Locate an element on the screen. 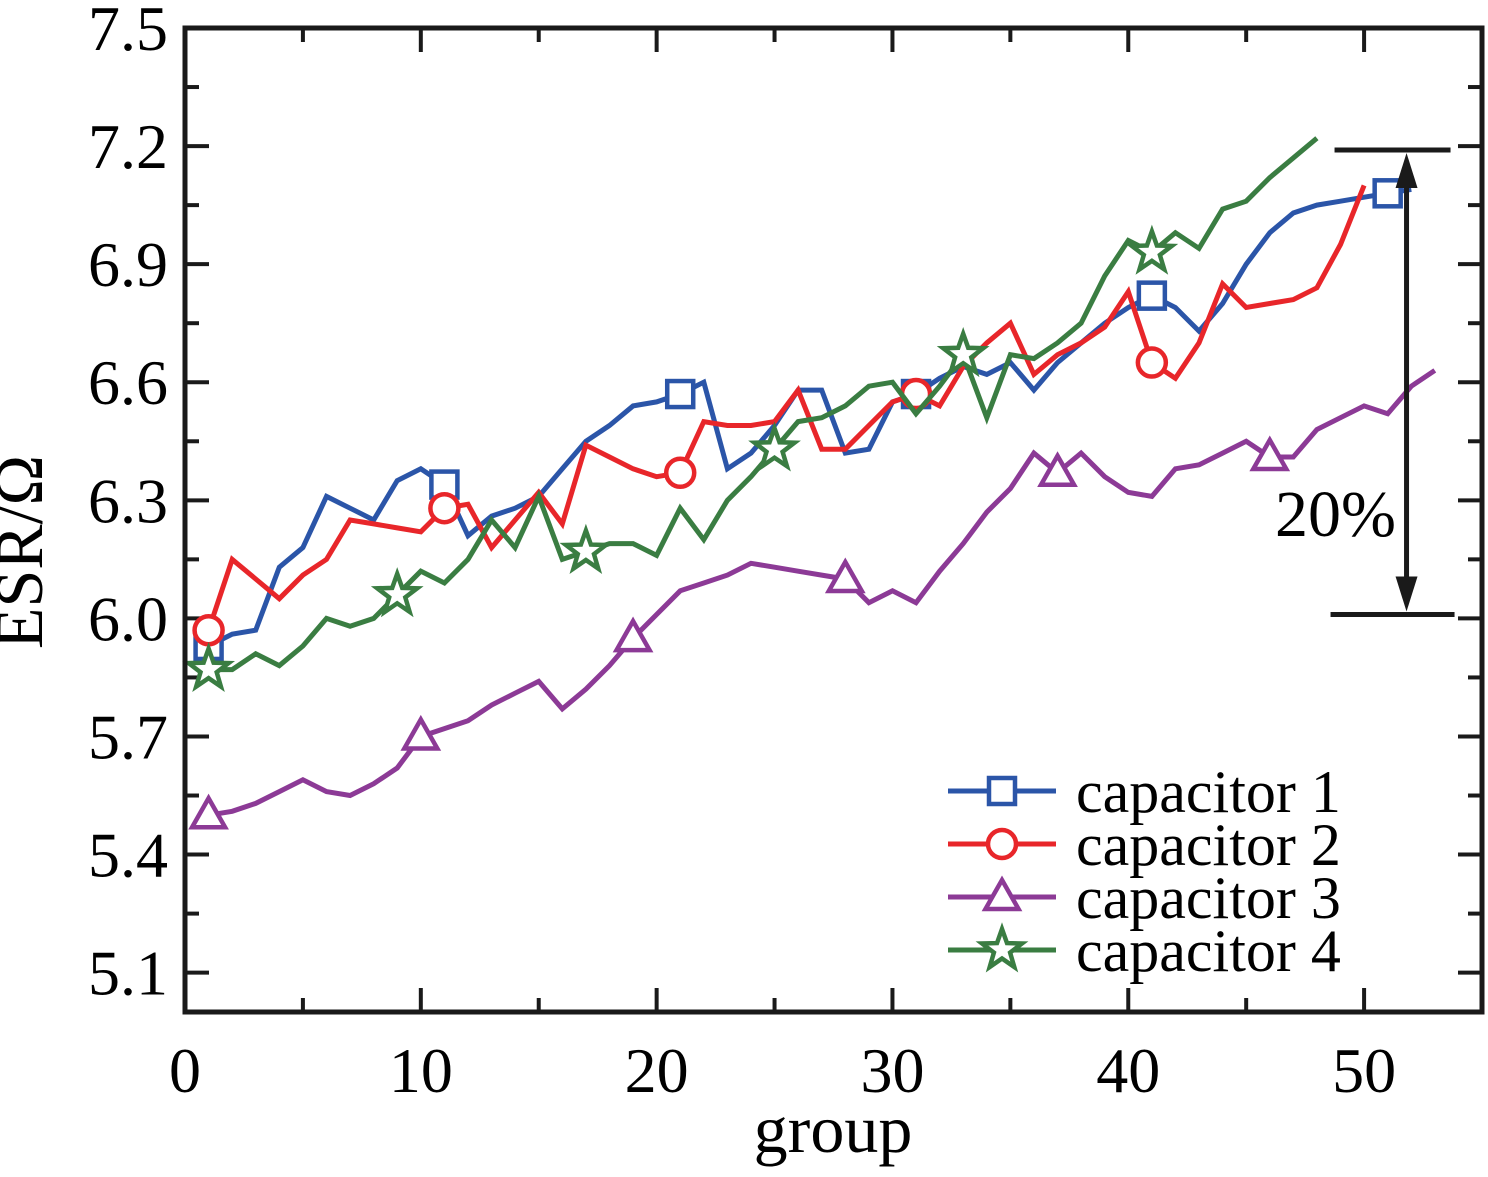 This screenshot has height=1177, width=1488. y-tick-label: 5.1 is located at coordinates (128, 973).